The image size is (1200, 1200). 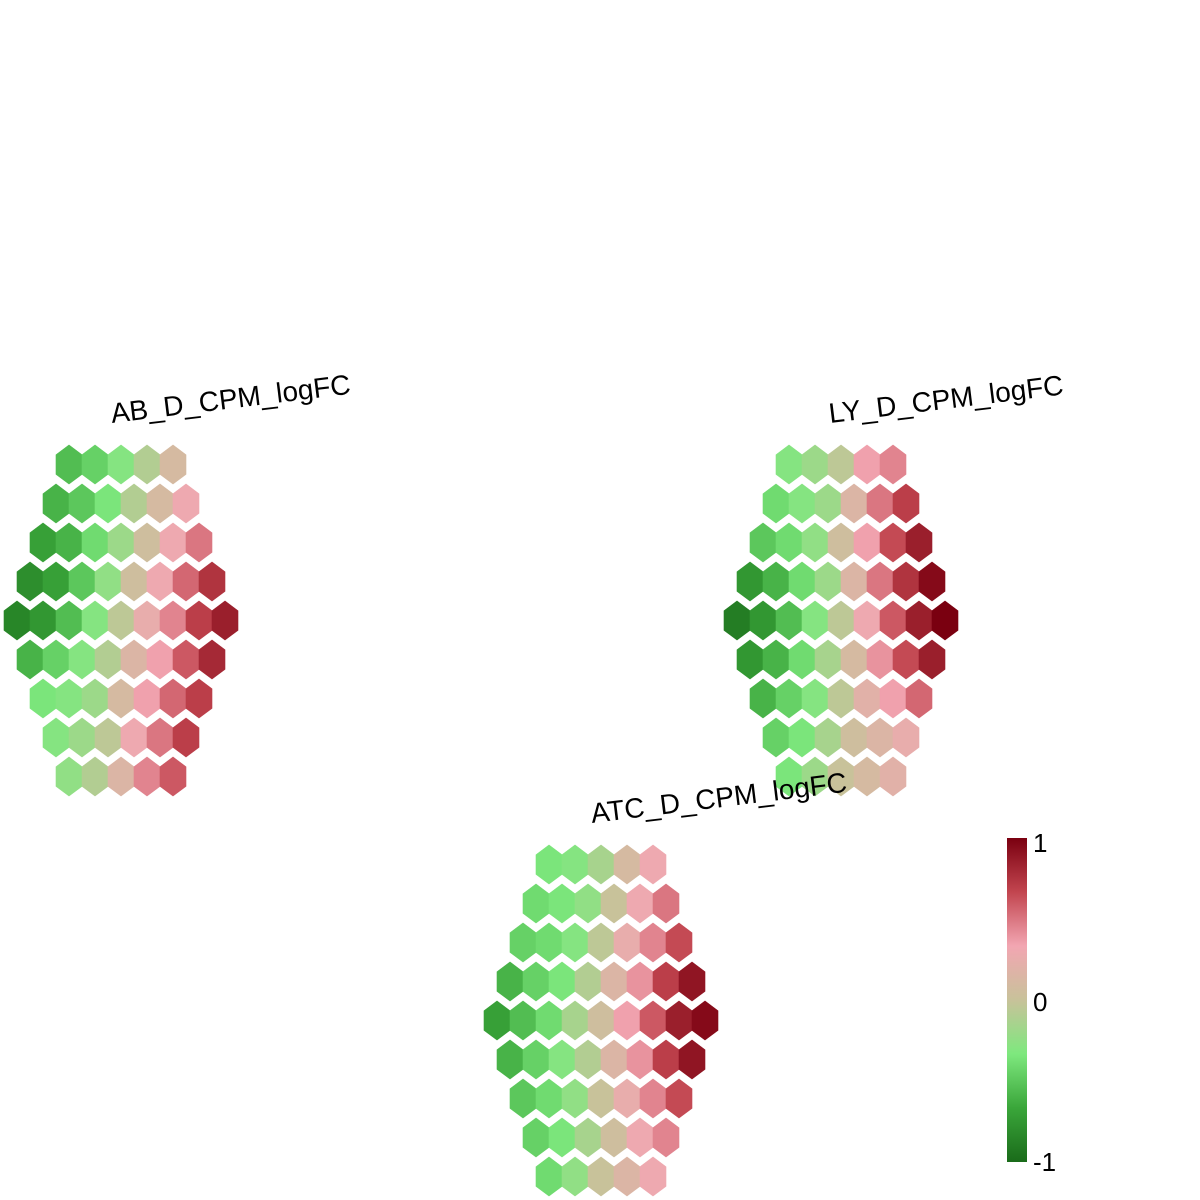 I want to click on map-title-ly: LY_D_CPM_logFC, so click(x=946, y=399).